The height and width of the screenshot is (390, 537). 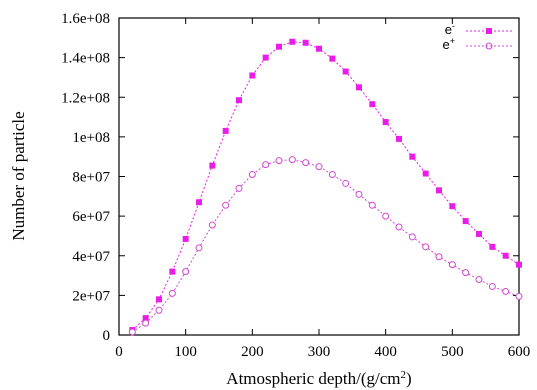 What do you see at coordinates (477, 36) in the screenshot?
I see `legend: e- e+` at bounding box center [477, 36].